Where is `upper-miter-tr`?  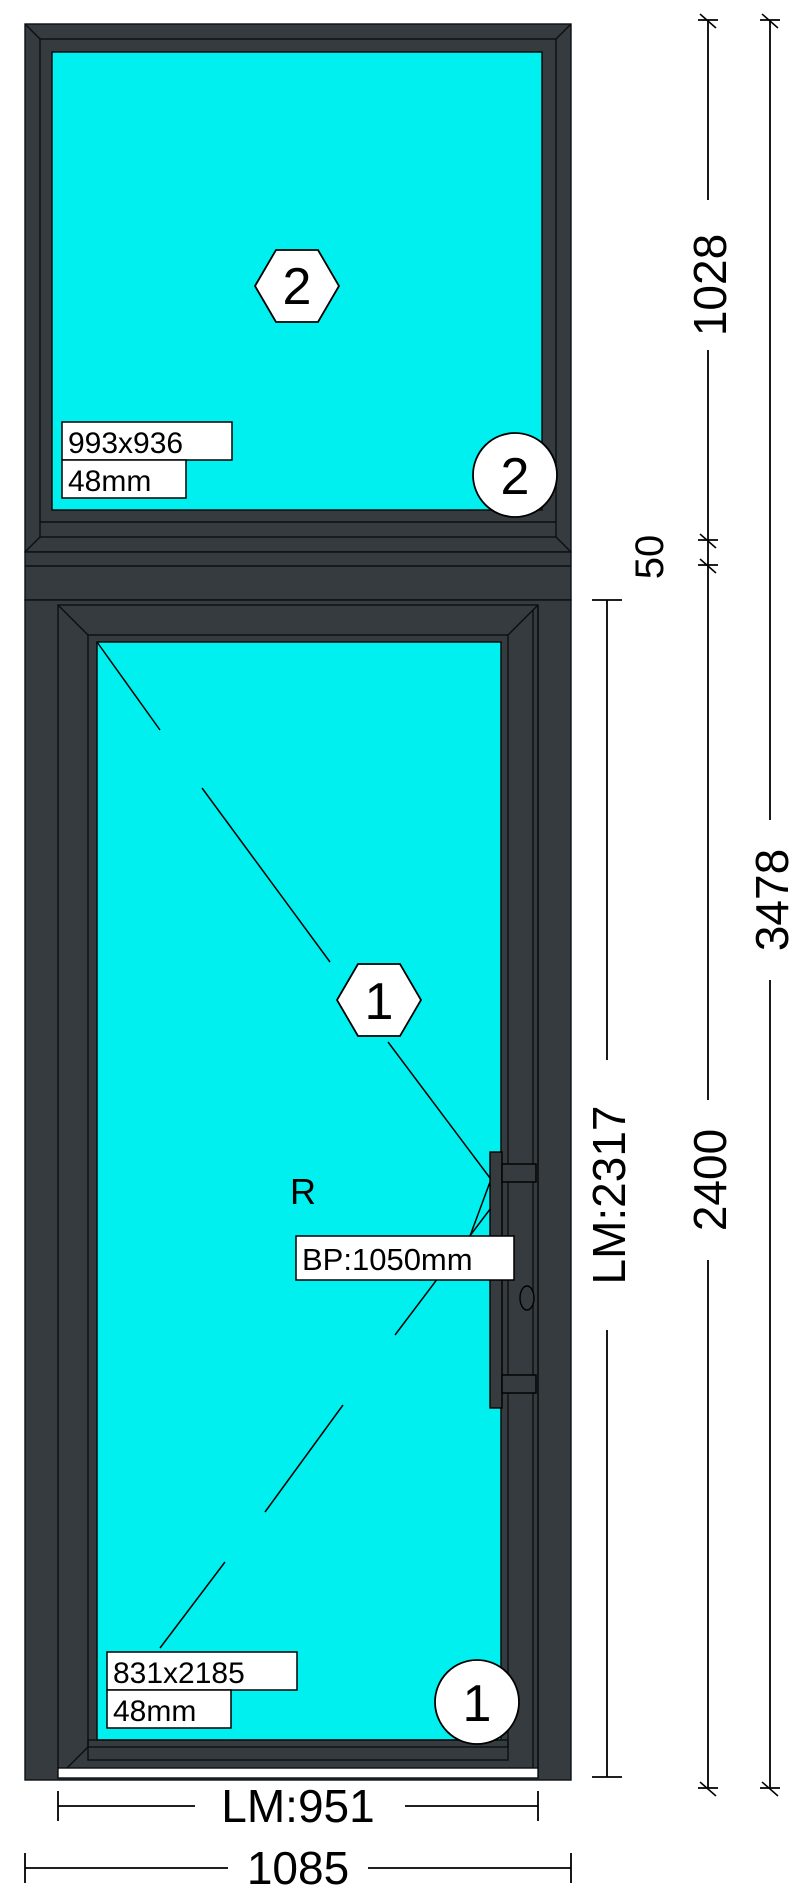
upper-miter-tr is located at coordinates (563, 31).